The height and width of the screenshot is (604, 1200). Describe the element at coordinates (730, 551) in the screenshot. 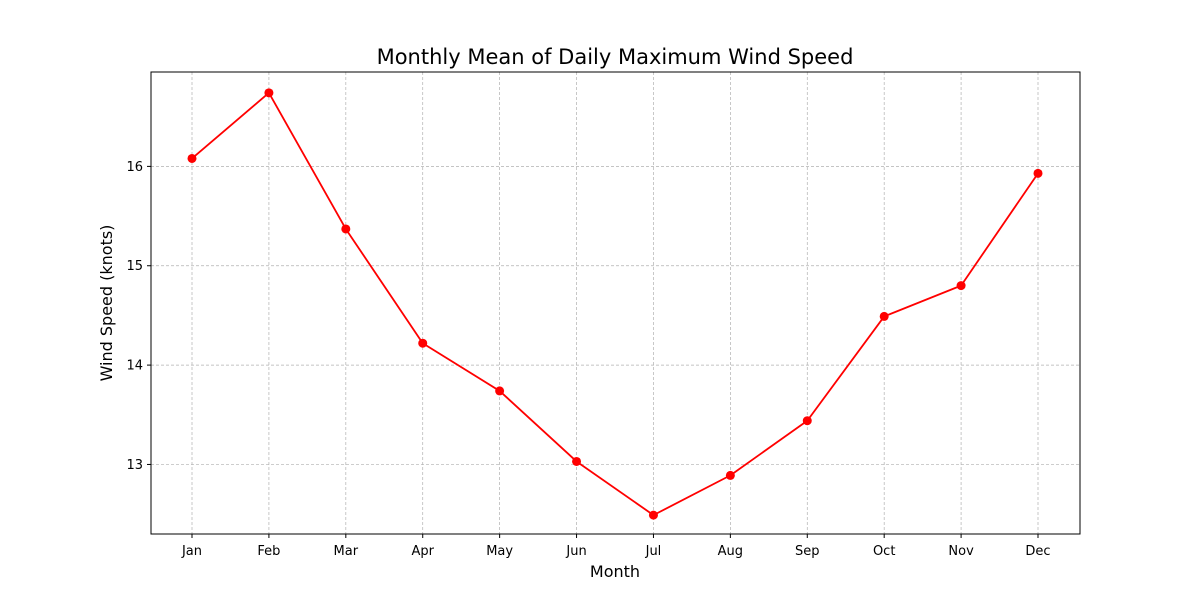

I see `x-tick-label: Aug` at that location.